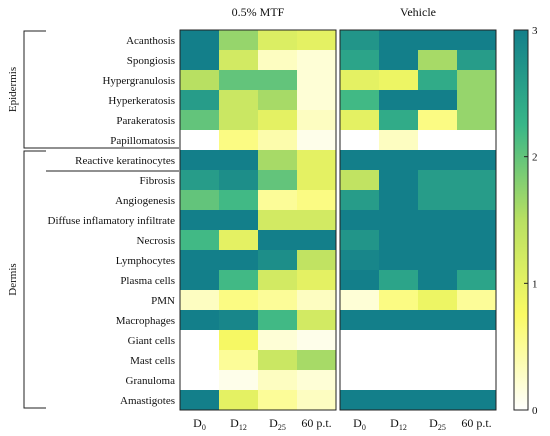 This screenshot has height=436, width=550. I want to click on row-label: Fibrosis, so click(157, 181).